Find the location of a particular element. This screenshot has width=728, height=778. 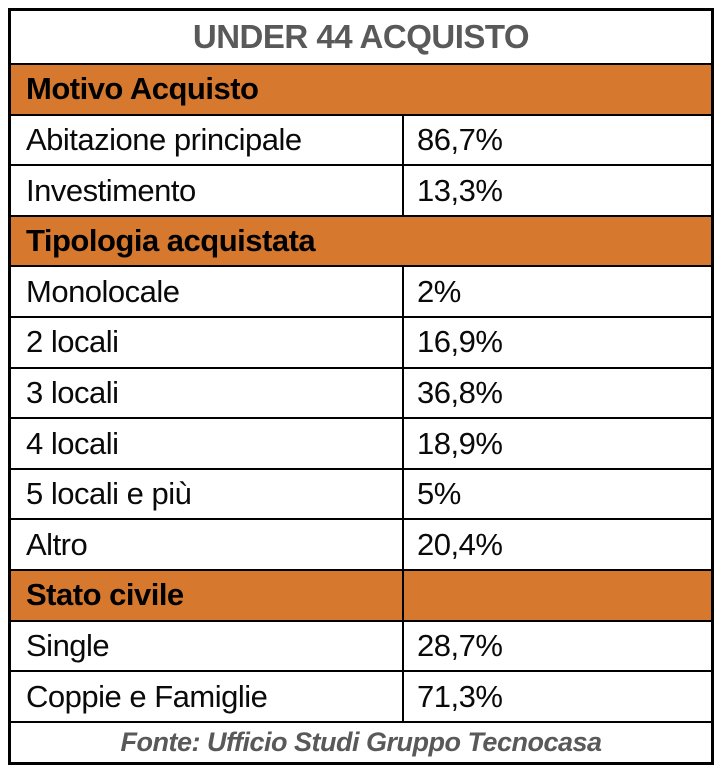

section-header-label: Motivo Acquisto is located at coordinates (142, 89).